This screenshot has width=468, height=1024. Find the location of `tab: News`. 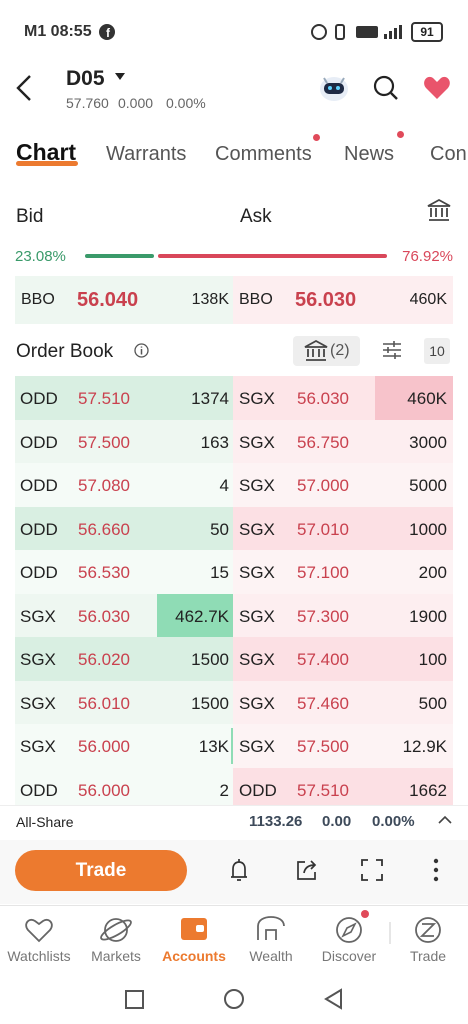

tab: News is located at coordinates (369, 154).